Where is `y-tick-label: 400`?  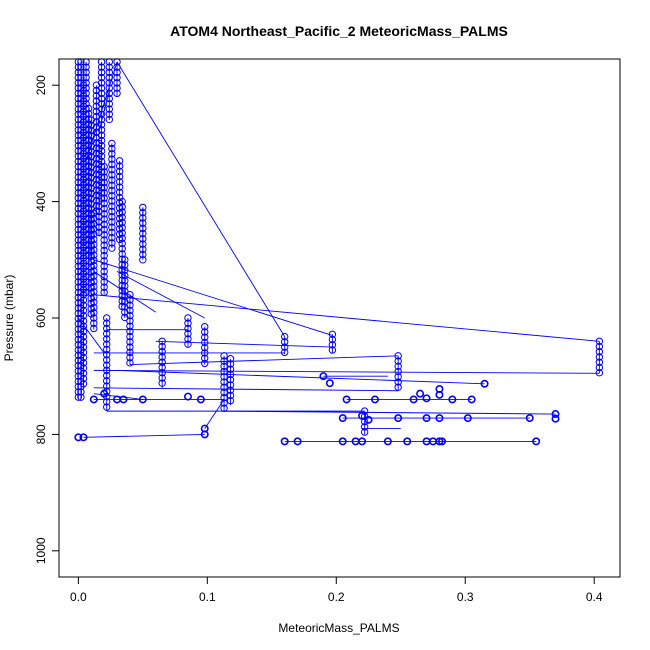
y-tick-label: 400 is located at coordinates (41, 201).